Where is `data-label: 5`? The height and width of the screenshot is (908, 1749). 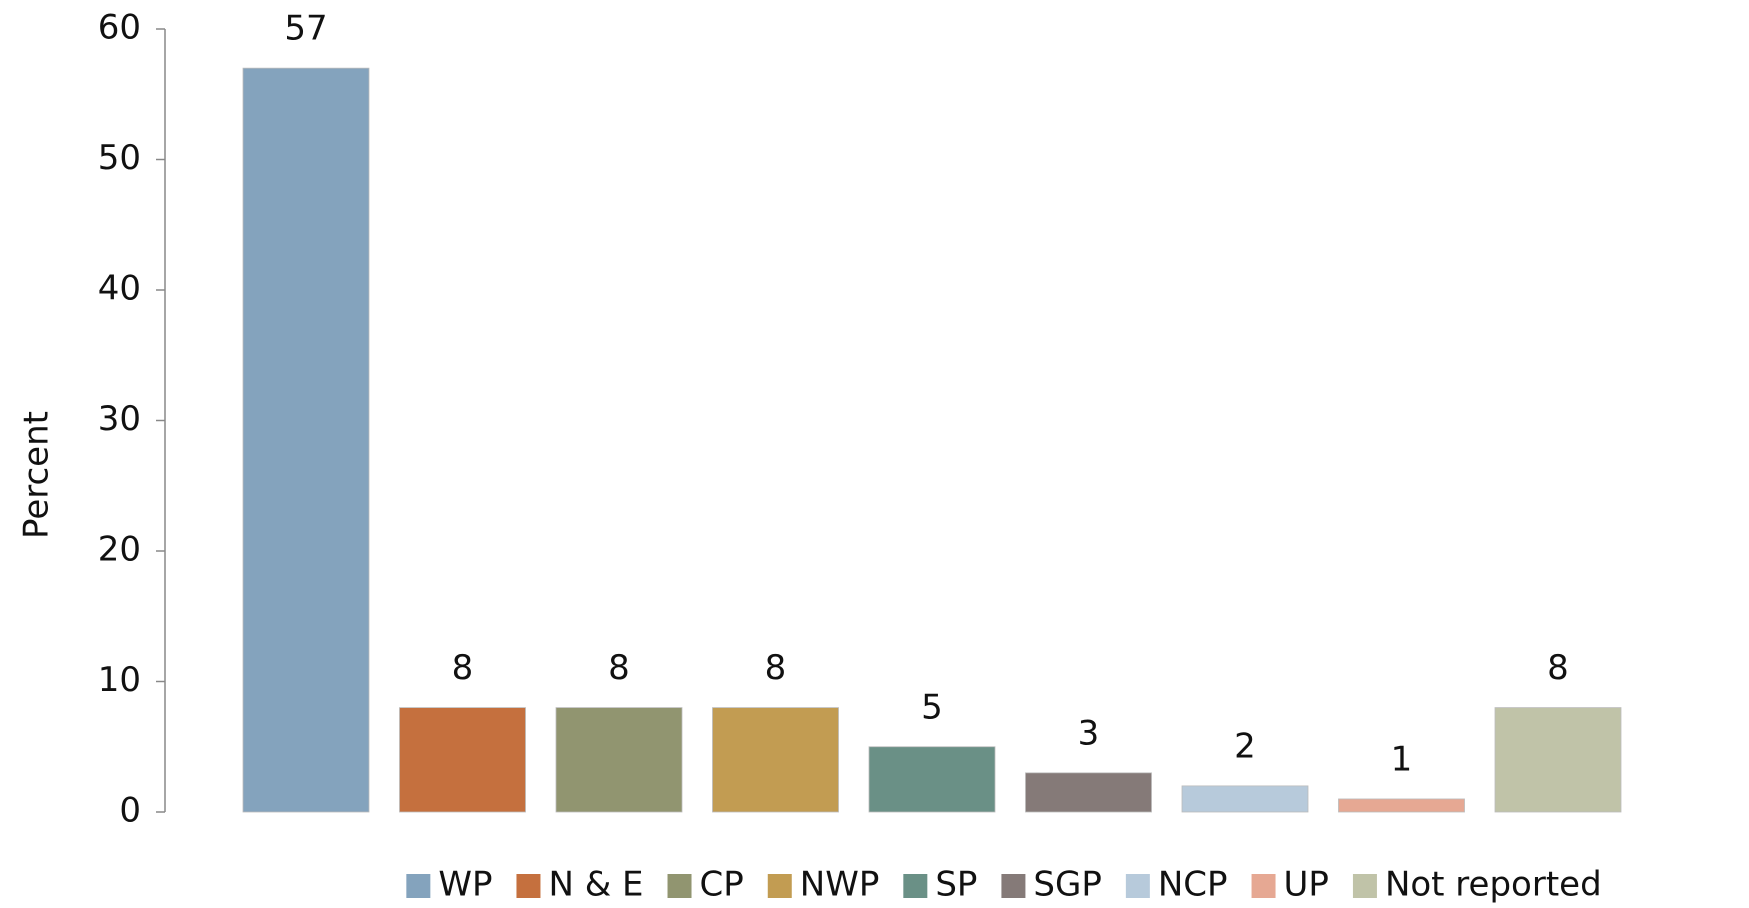 data-label: 5 is located at coordinates (932, 707).